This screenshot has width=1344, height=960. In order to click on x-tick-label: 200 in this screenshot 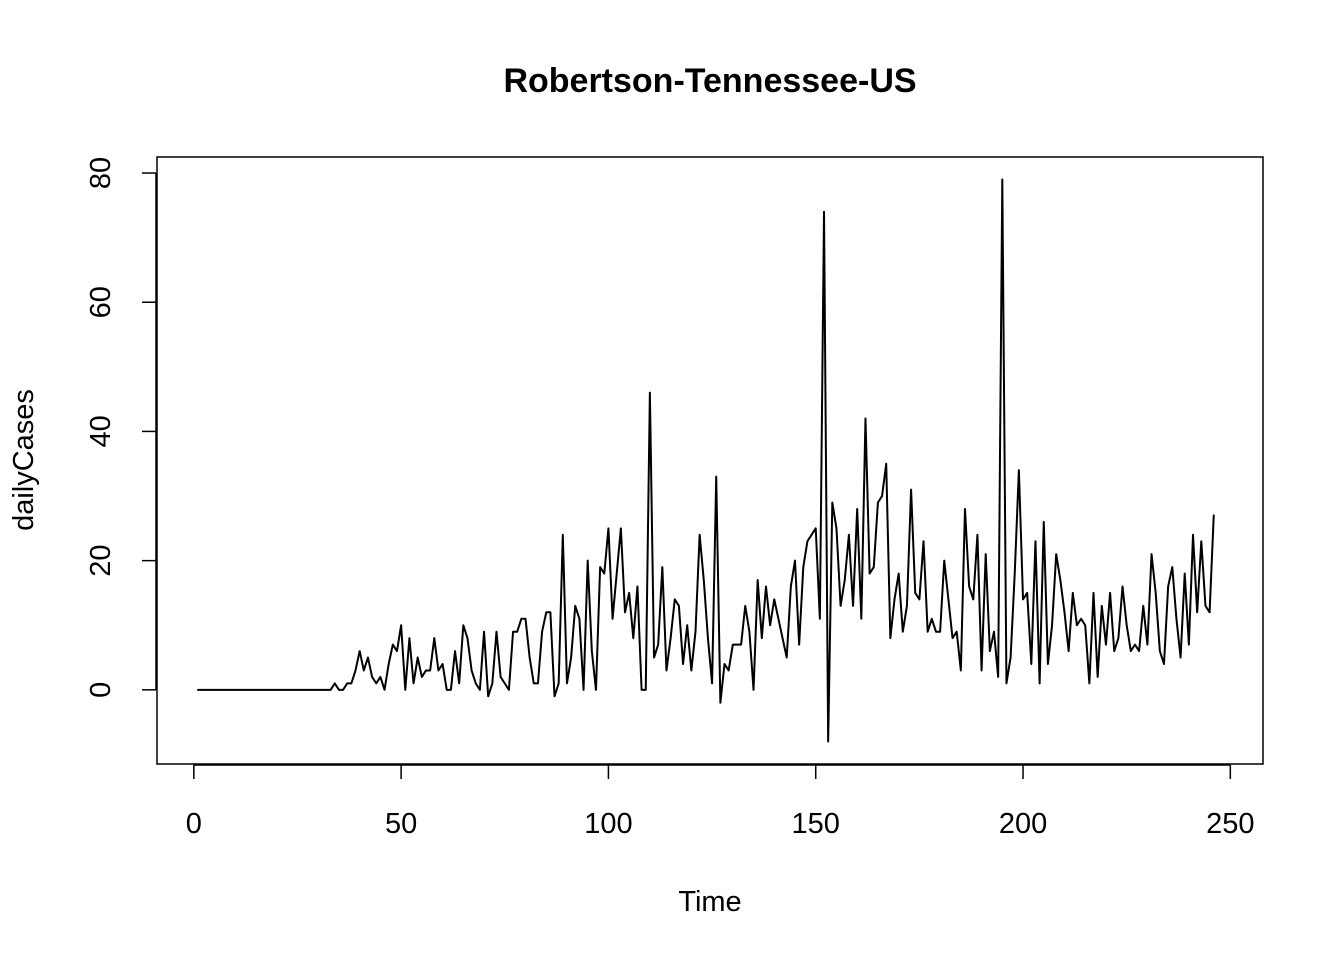, I will do `click(1023, 824)`.